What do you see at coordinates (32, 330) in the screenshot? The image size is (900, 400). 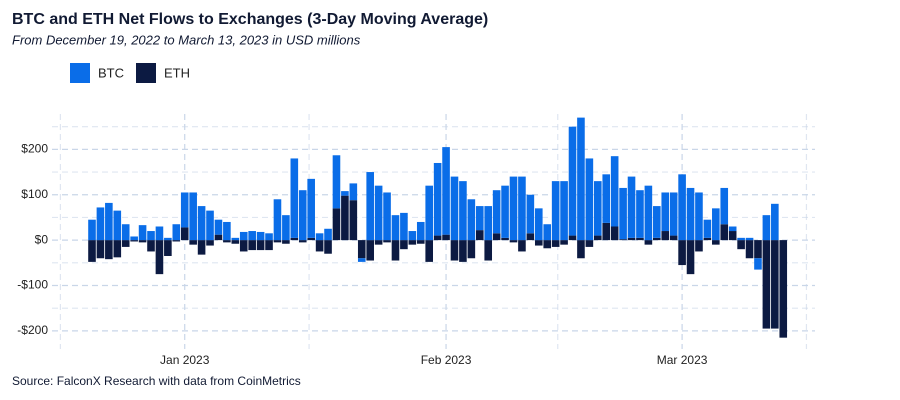 I see `y-tick-label: -$200` at bounding box center [32, 330].